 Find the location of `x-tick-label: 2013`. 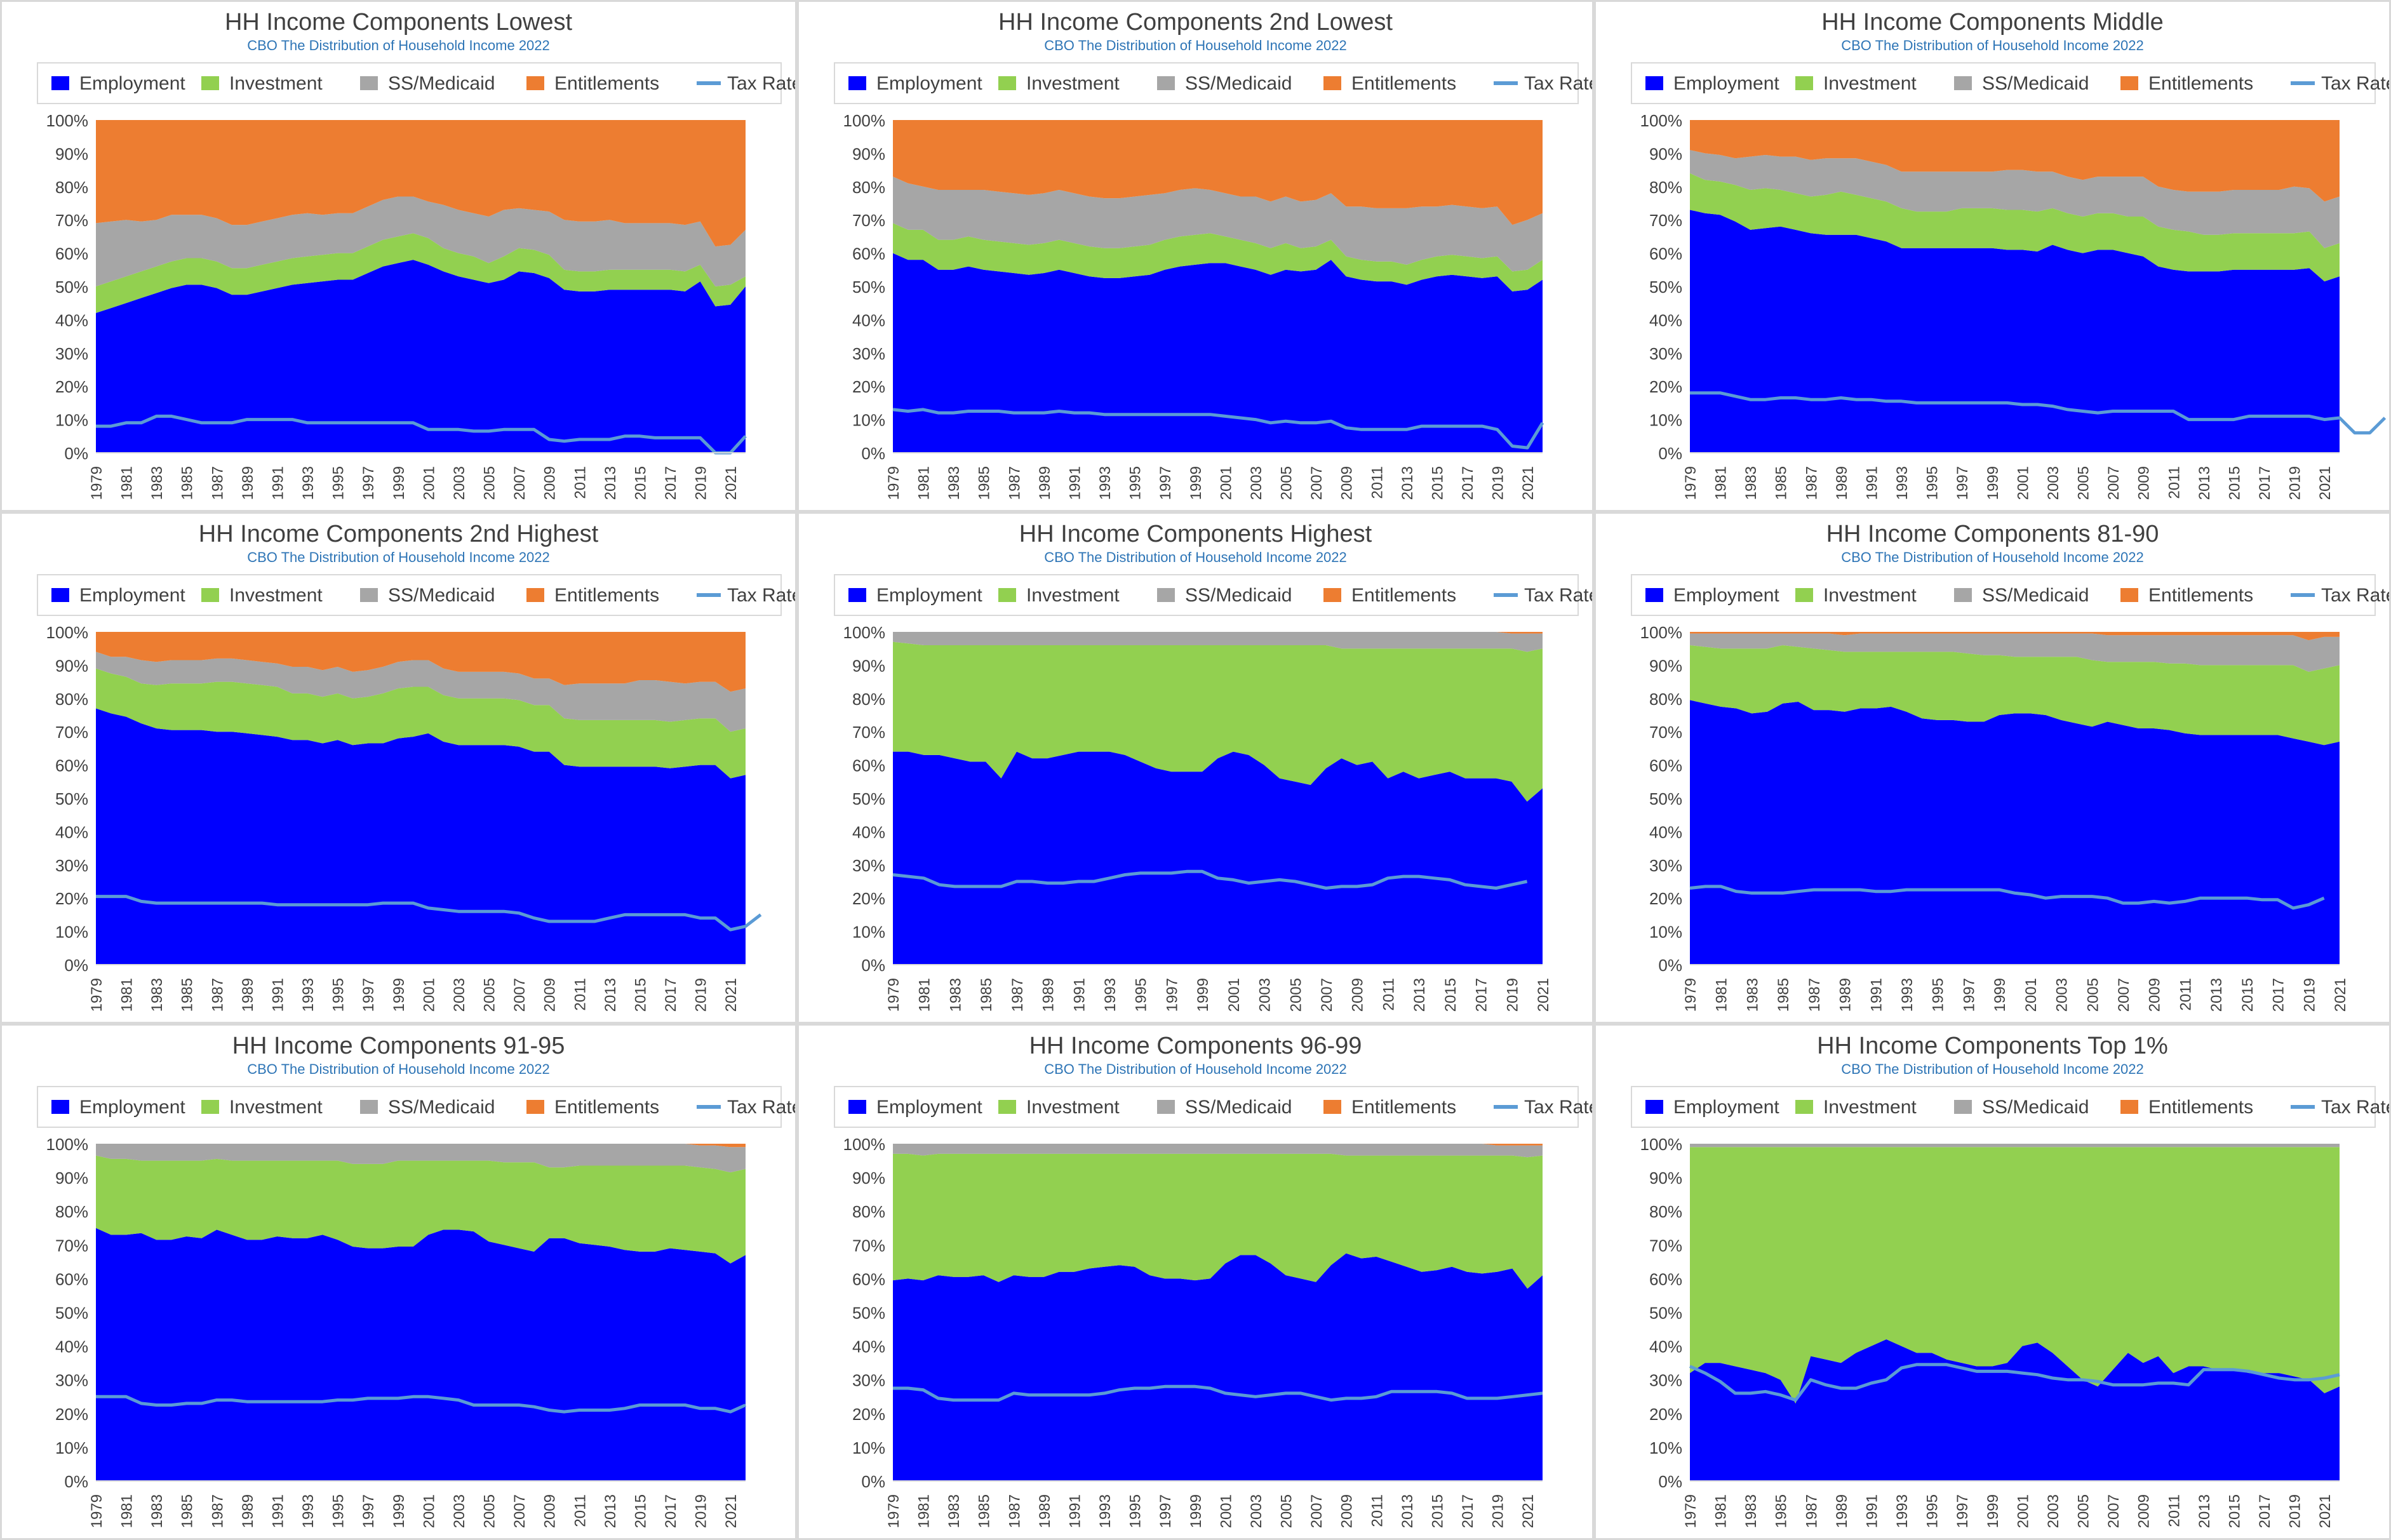

x-tick-label: 2013 is located at coordinates (611, 995).